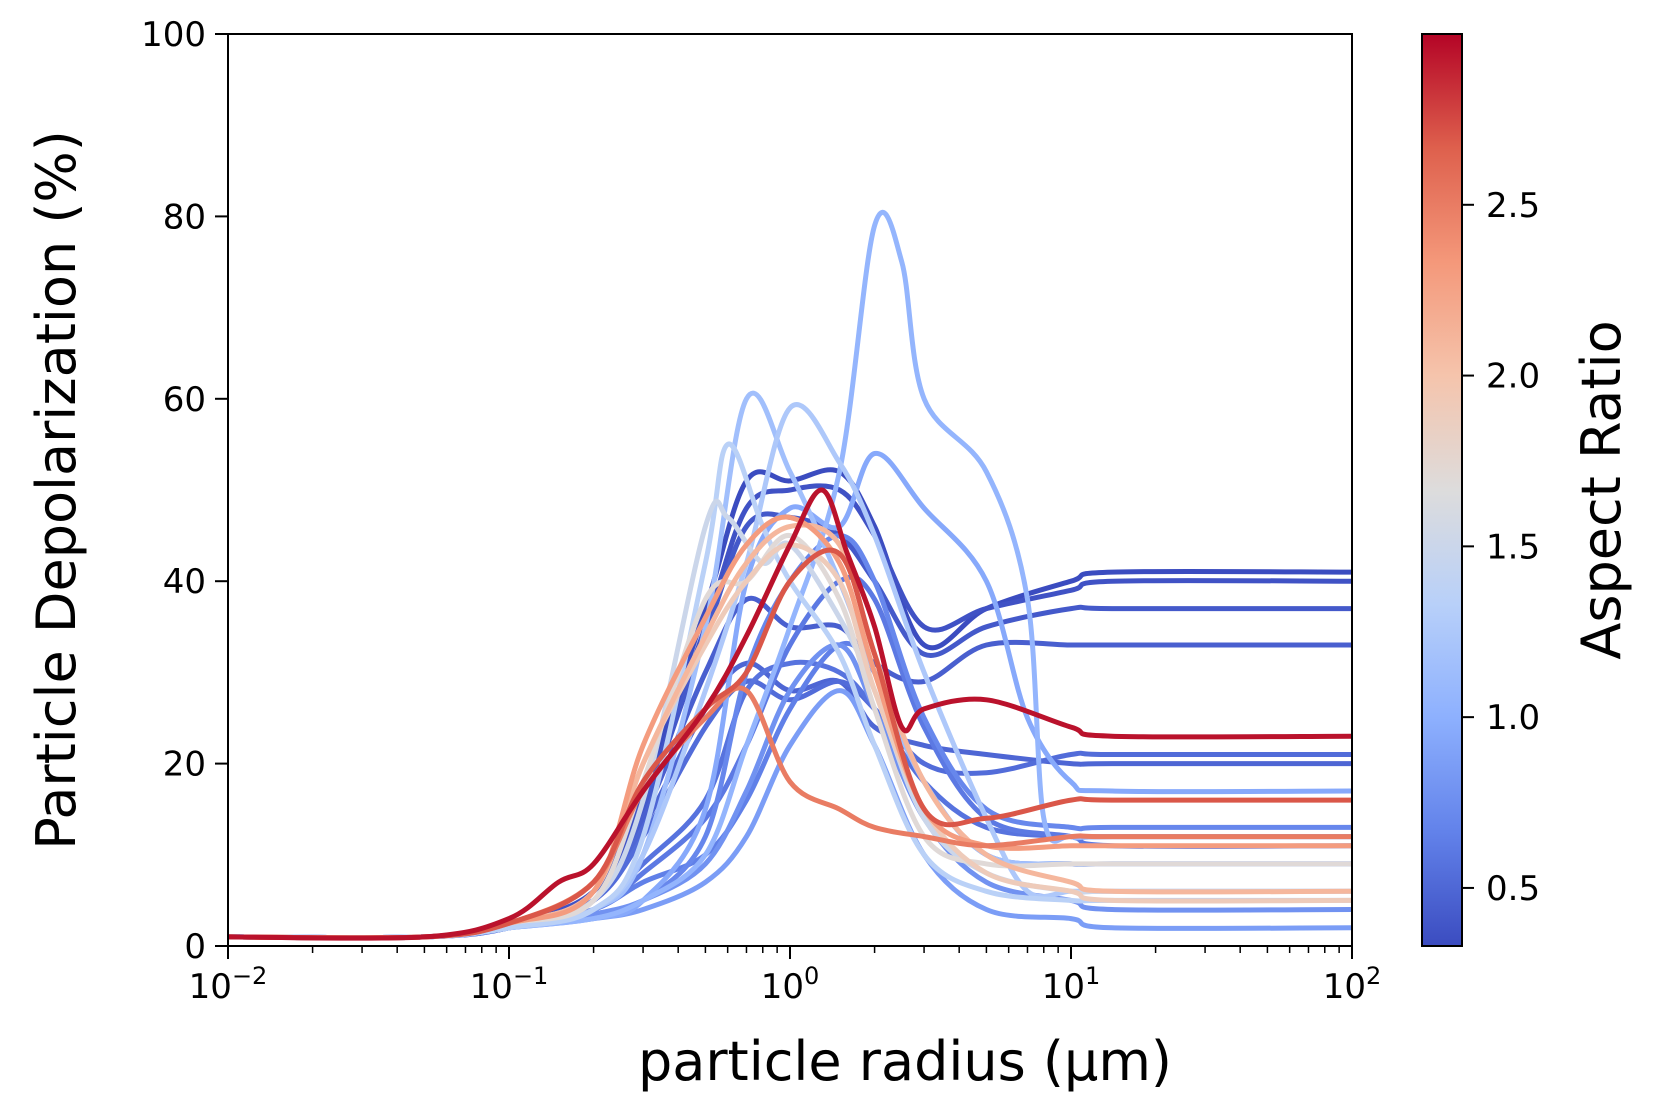 Image resolution: width=1668 pixels, height=1108 pixels. I want to click on x-tick-label: 10⁻¹, so click(509, 984).